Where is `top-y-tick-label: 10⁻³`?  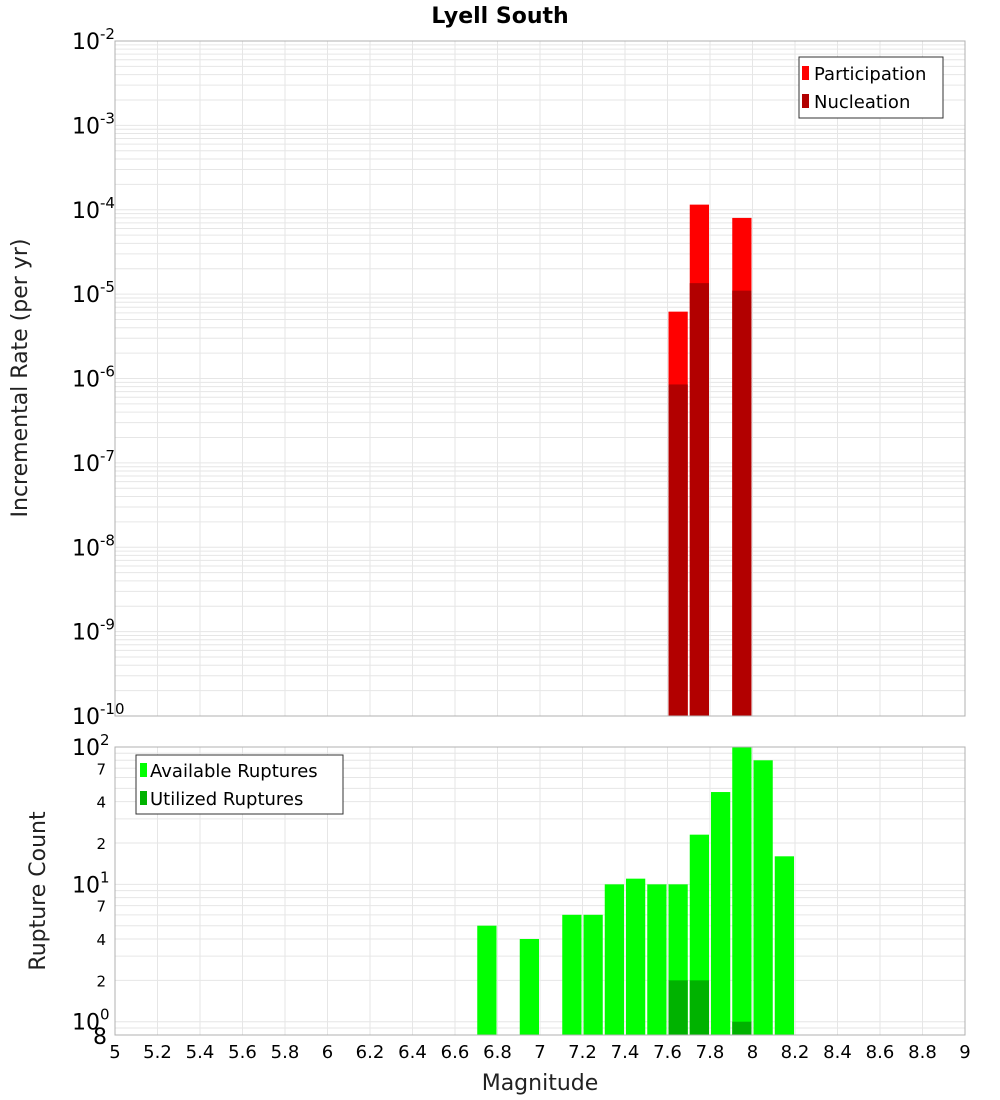 top-y-tick-label: 10⁻³ is located at coordinates (93, 124).